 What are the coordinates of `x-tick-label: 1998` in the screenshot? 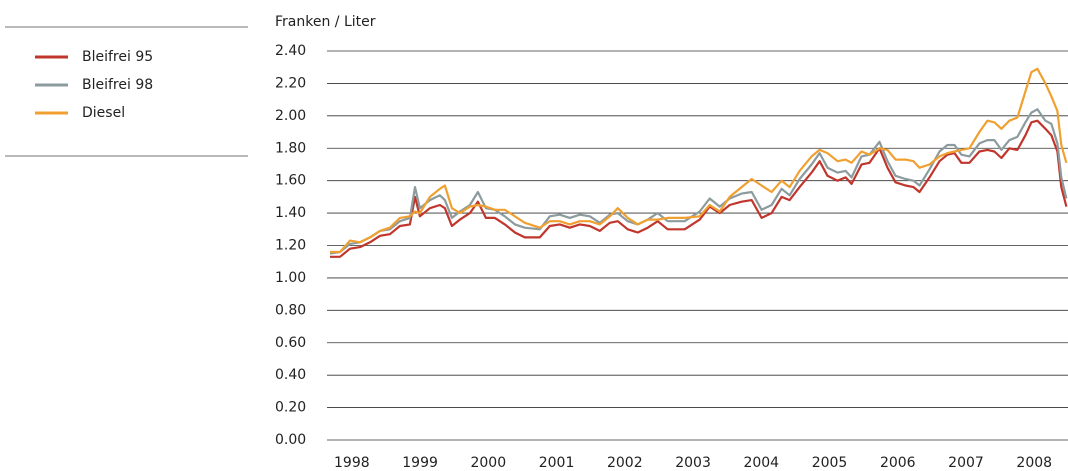 It's located at (352, 463).